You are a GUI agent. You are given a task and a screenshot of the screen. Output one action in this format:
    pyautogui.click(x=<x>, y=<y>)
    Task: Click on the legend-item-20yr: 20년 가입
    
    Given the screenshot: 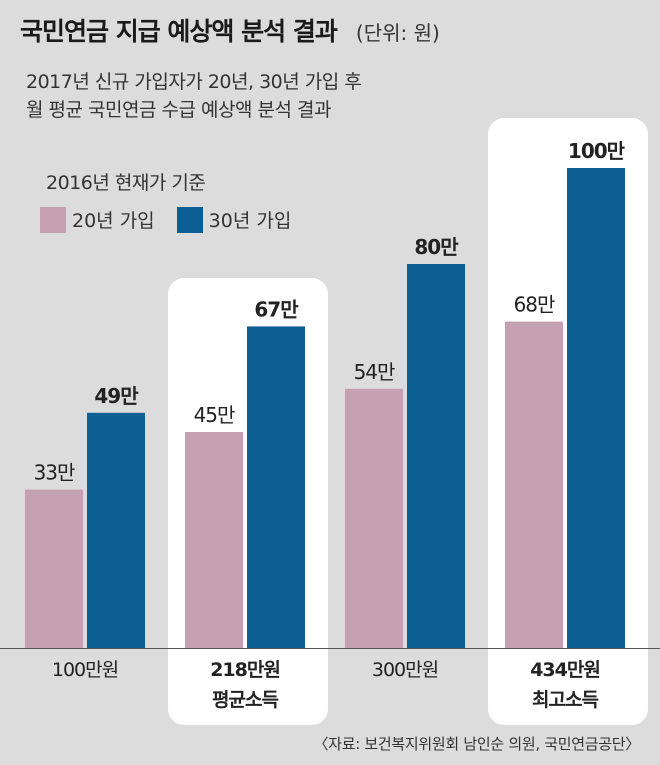 What is the action you would take?
    pyautogui.click(x=97, y=219)
    